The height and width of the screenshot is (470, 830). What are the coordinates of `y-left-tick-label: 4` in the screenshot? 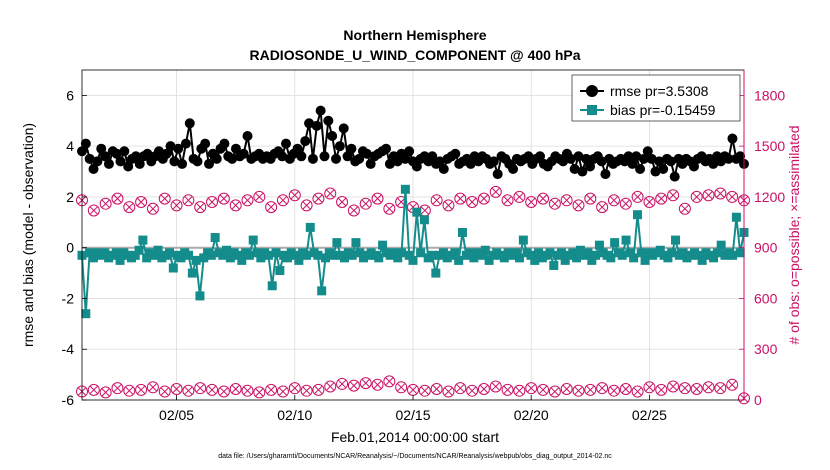 It's located at (70, 146).